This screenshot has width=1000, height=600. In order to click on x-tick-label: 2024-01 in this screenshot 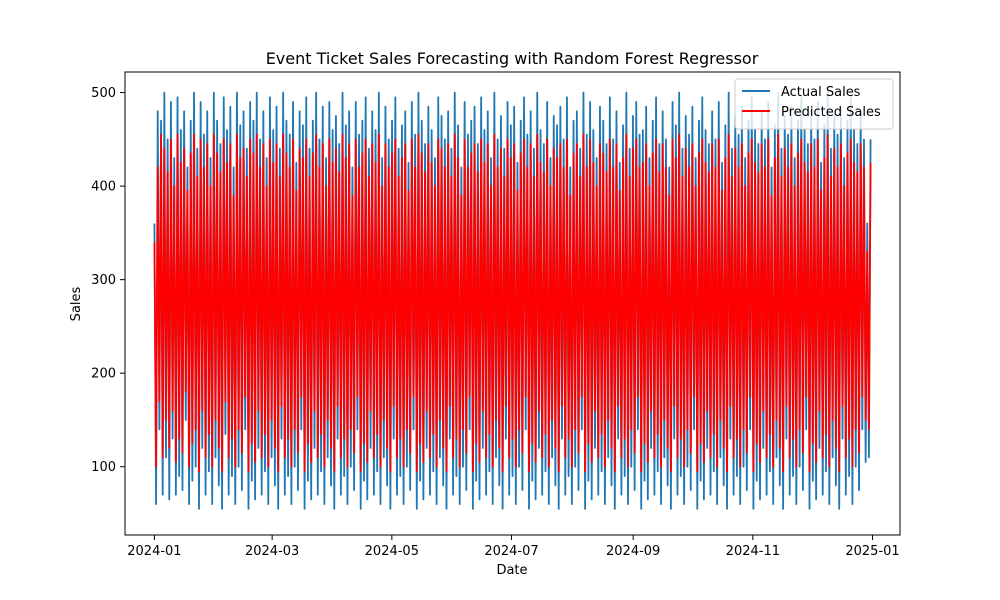, I will do `click(154, 551)`.